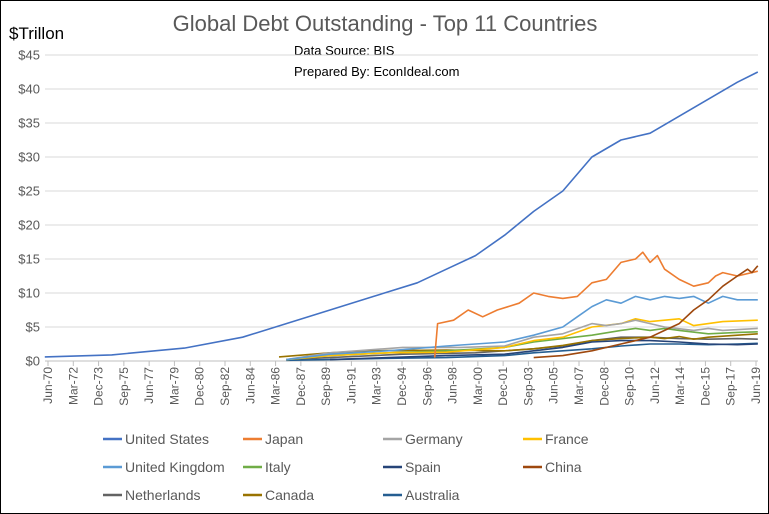  What do you see at coordinates (149, 385) in the screenshot?
I see `x-tick-label: Jun-77` at bounding box center [149, 385].